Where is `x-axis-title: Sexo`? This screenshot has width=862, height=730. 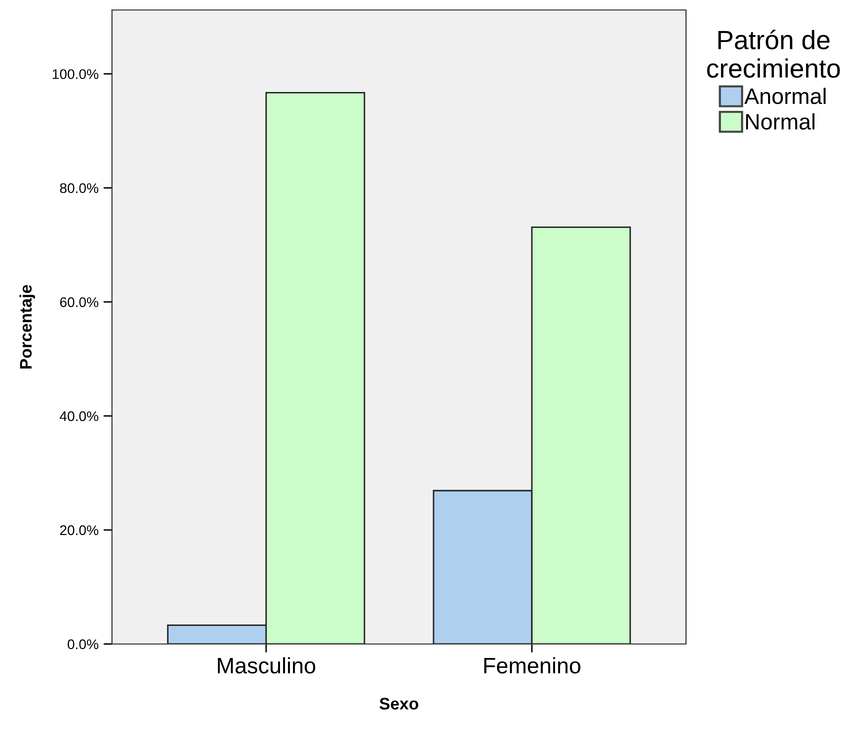 x-axis-title: Sexo is located at coordinates (399, 704).